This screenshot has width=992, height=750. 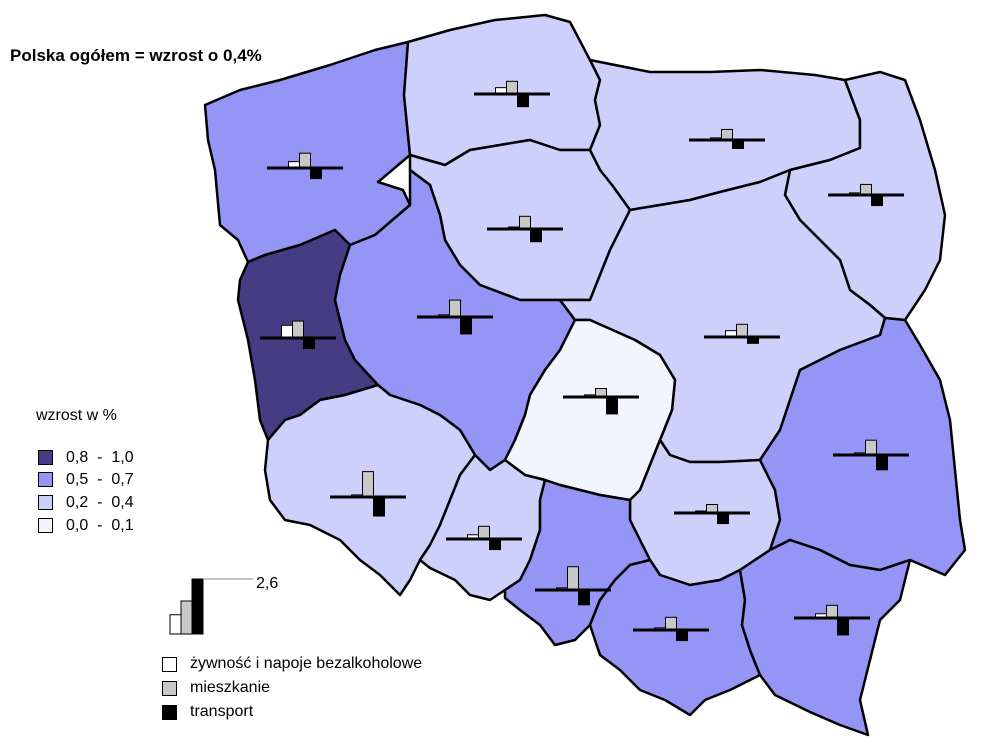 What do you see at coordinates (267, 583) in the screenshot?
I see `scale-value-label: 2,6` at bounding box center [267, 583].